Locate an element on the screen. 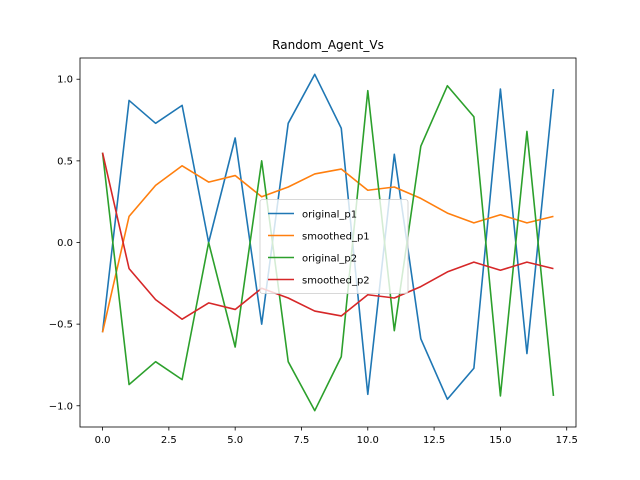  legend-label-original-p1: original_p1 is located at coordinates (329, 215).